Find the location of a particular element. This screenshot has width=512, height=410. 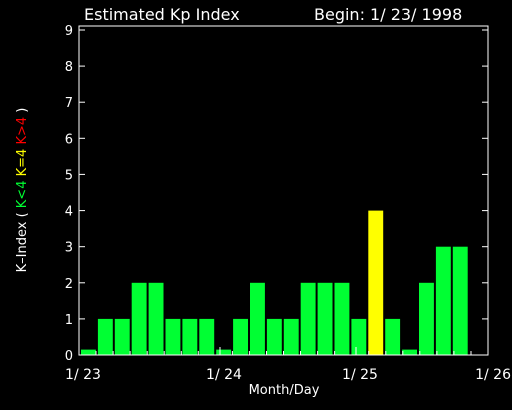

x-tick-label: 1/ 24 is located at coordinates (224, 375).